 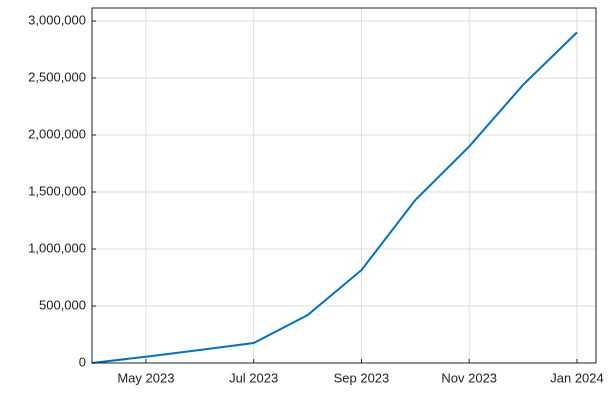 I want to click on y-tick-label: 1,000,000, so click(x=57, y=247).